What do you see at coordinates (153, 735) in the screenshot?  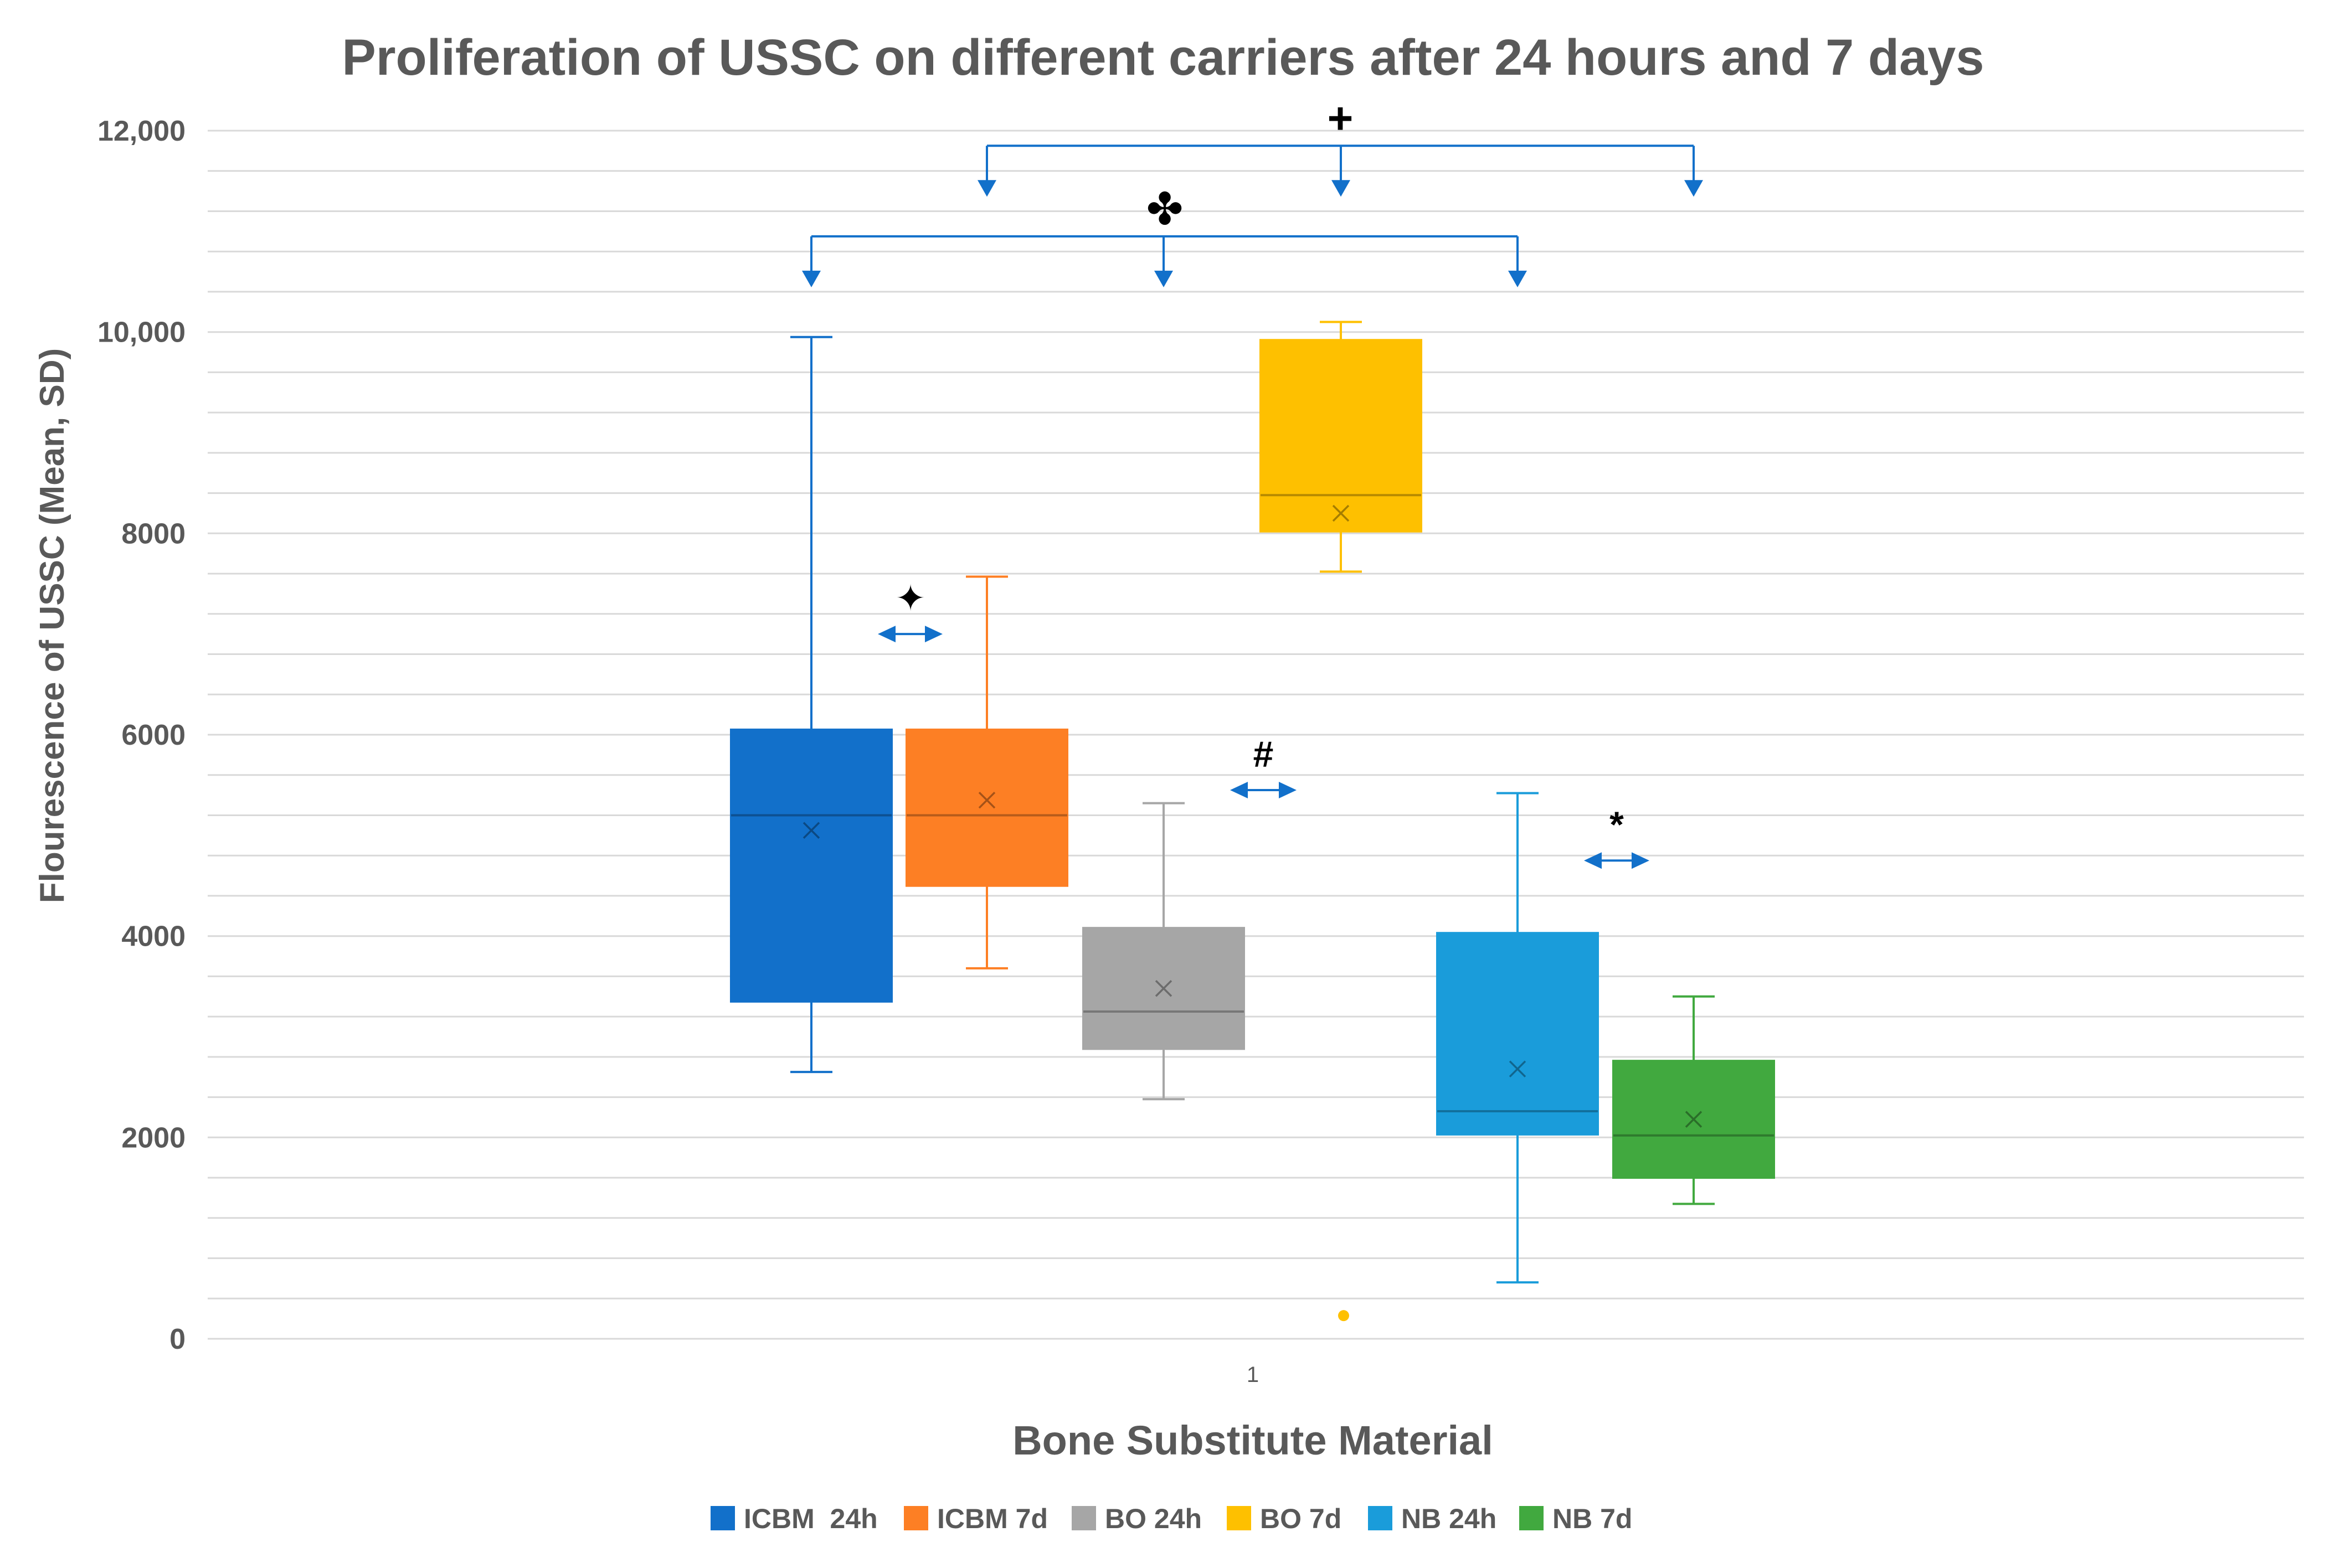 I see `y-tick-label: 6000` at bounding box center [153, 735].